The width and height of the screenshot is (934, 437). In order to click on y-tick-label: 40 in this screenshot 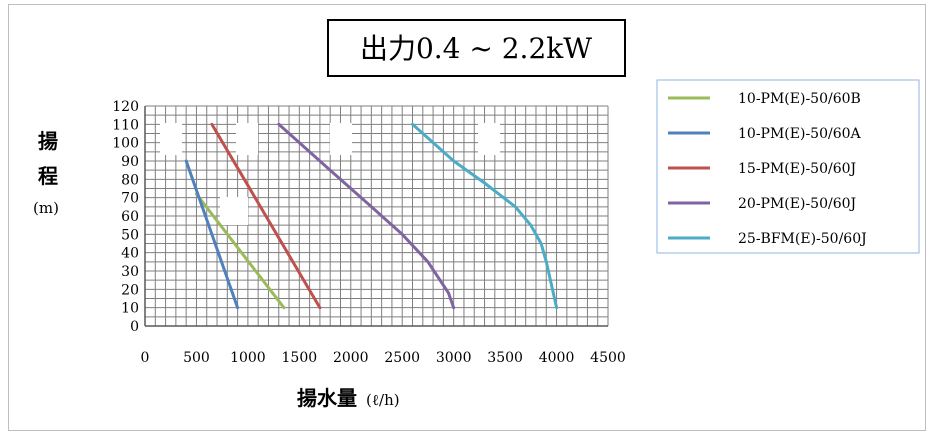, I will do `click(130, 254)`.